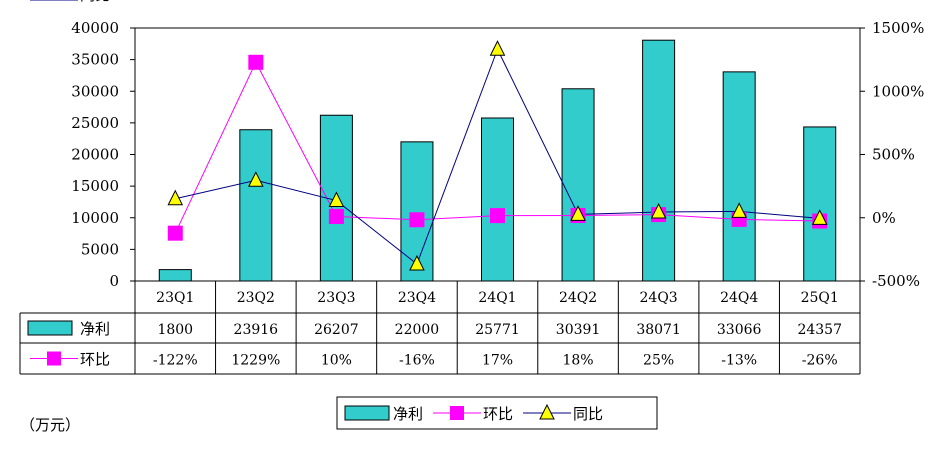  Describe the element at coordinates (256, 330) in the screenshot. I see `table-cell-value: 23916` at that location.